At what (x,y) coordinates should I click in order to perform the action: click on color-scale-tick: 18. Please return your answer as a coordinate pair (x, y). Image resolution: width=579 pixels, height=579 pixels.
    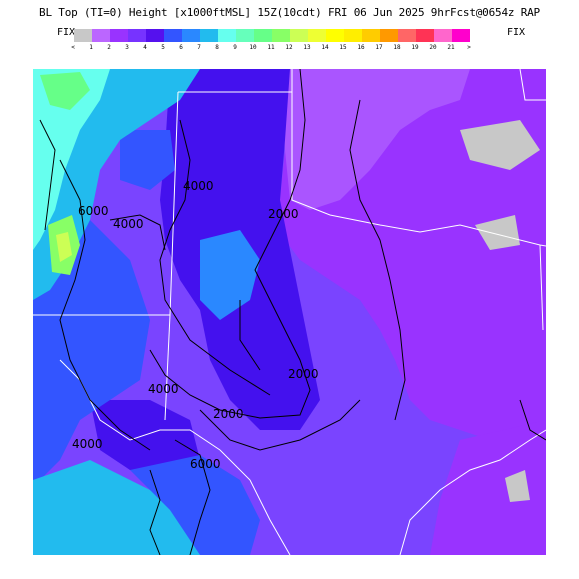
    Looking at the image, I should click on (397, 47).